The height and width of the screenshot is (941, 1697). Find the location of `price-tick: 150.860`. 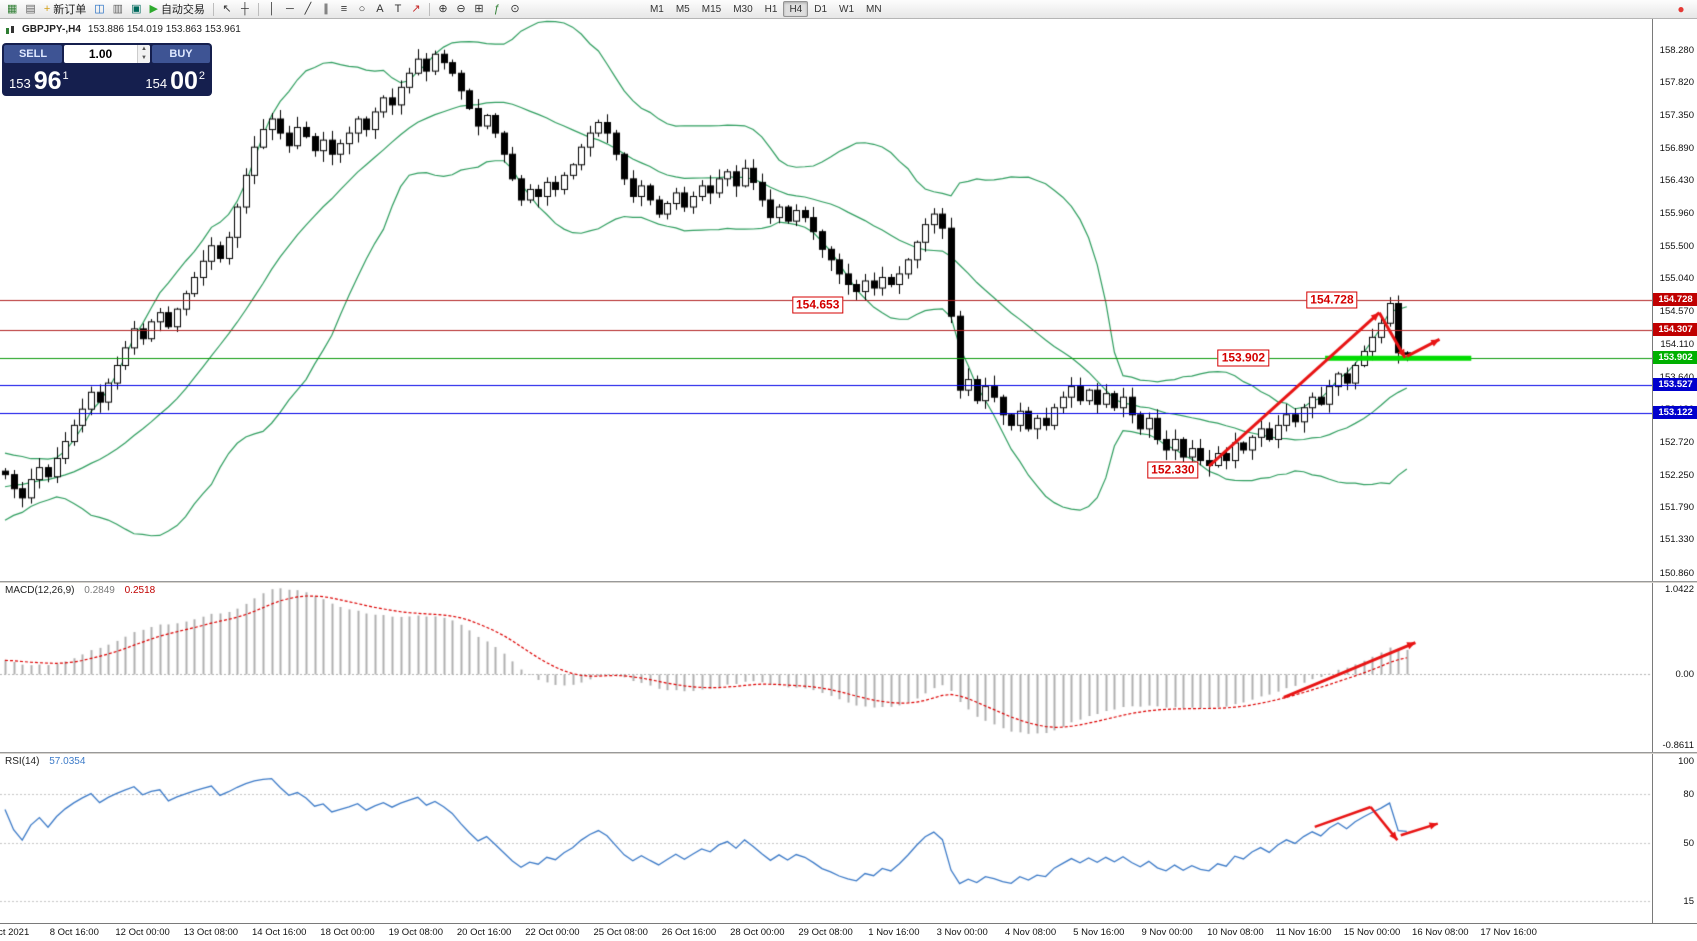

price-tick: 150.860 is located at coordinates (1676, 573).